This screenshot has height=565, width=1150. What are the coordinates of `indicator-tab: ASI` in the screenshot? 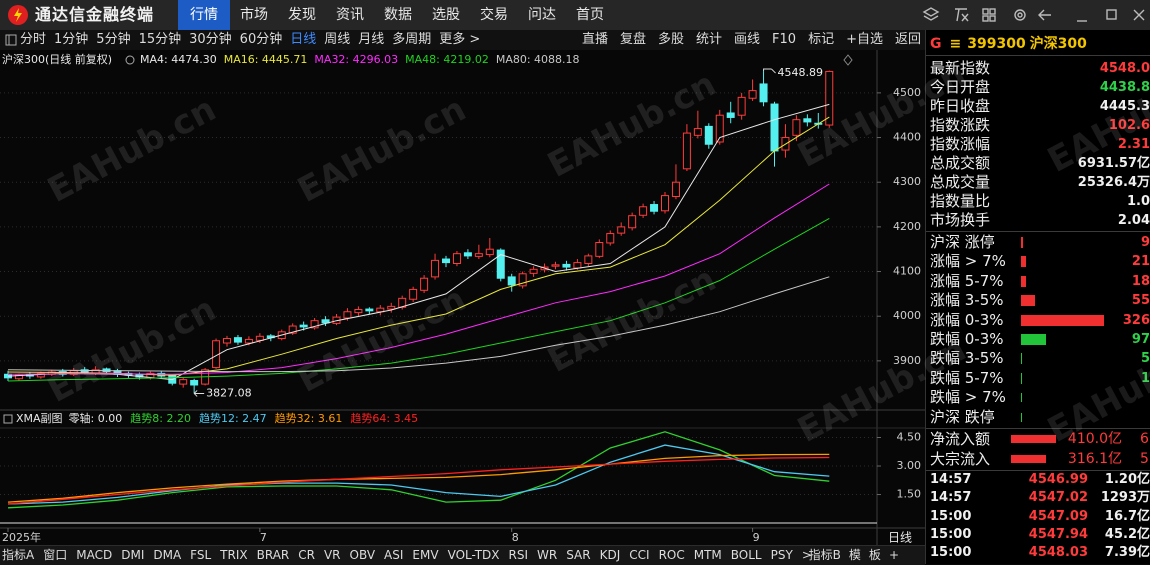 It's located at (394, 555).